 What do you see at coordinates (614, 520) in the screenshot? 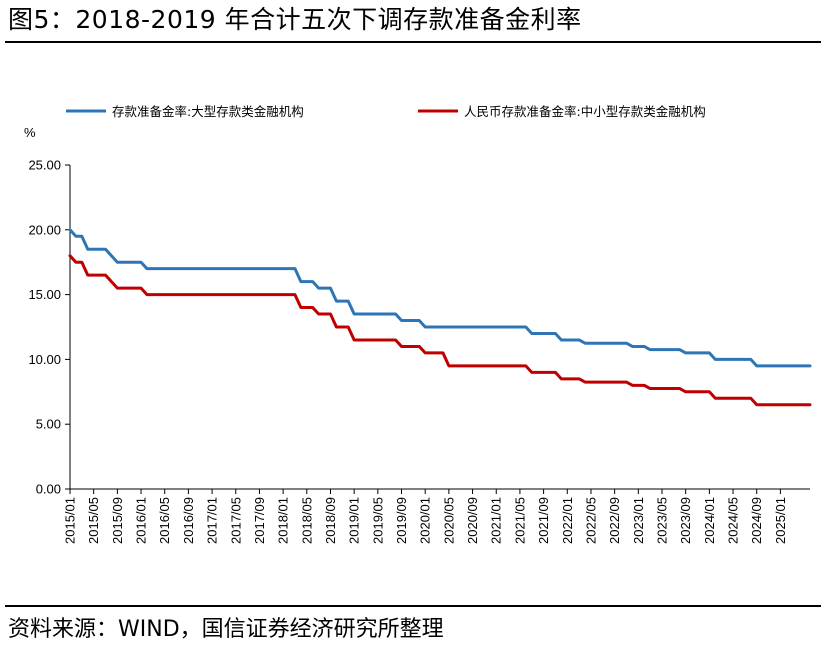
I see `x-tick-label: 2022/09` at bounding box center [614, 520].